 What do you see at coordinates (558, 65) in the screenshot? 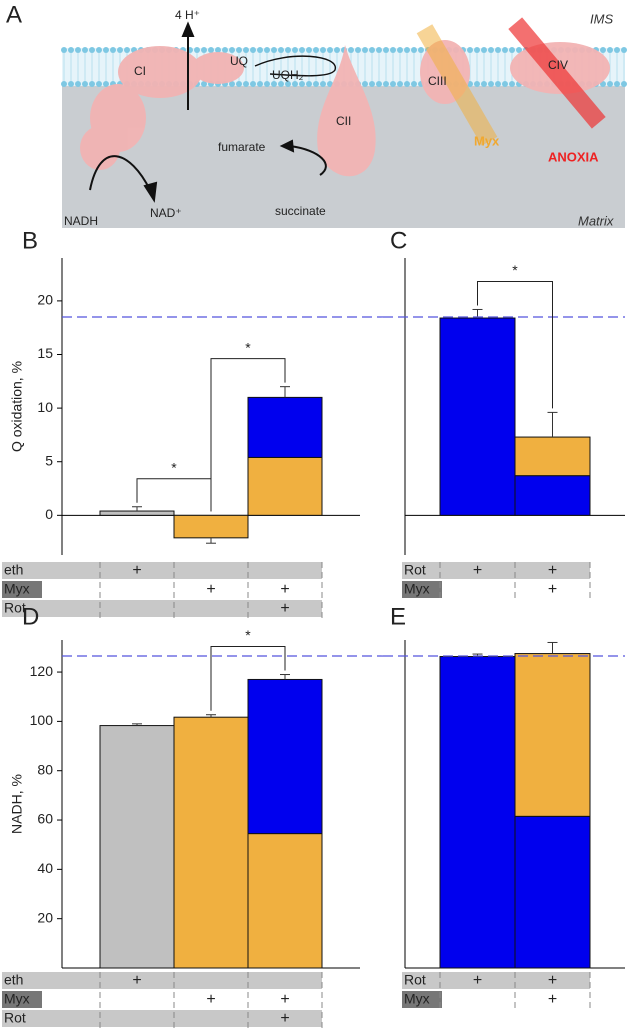
I see `civ-label: CIV` at bounding box center [558, 65].